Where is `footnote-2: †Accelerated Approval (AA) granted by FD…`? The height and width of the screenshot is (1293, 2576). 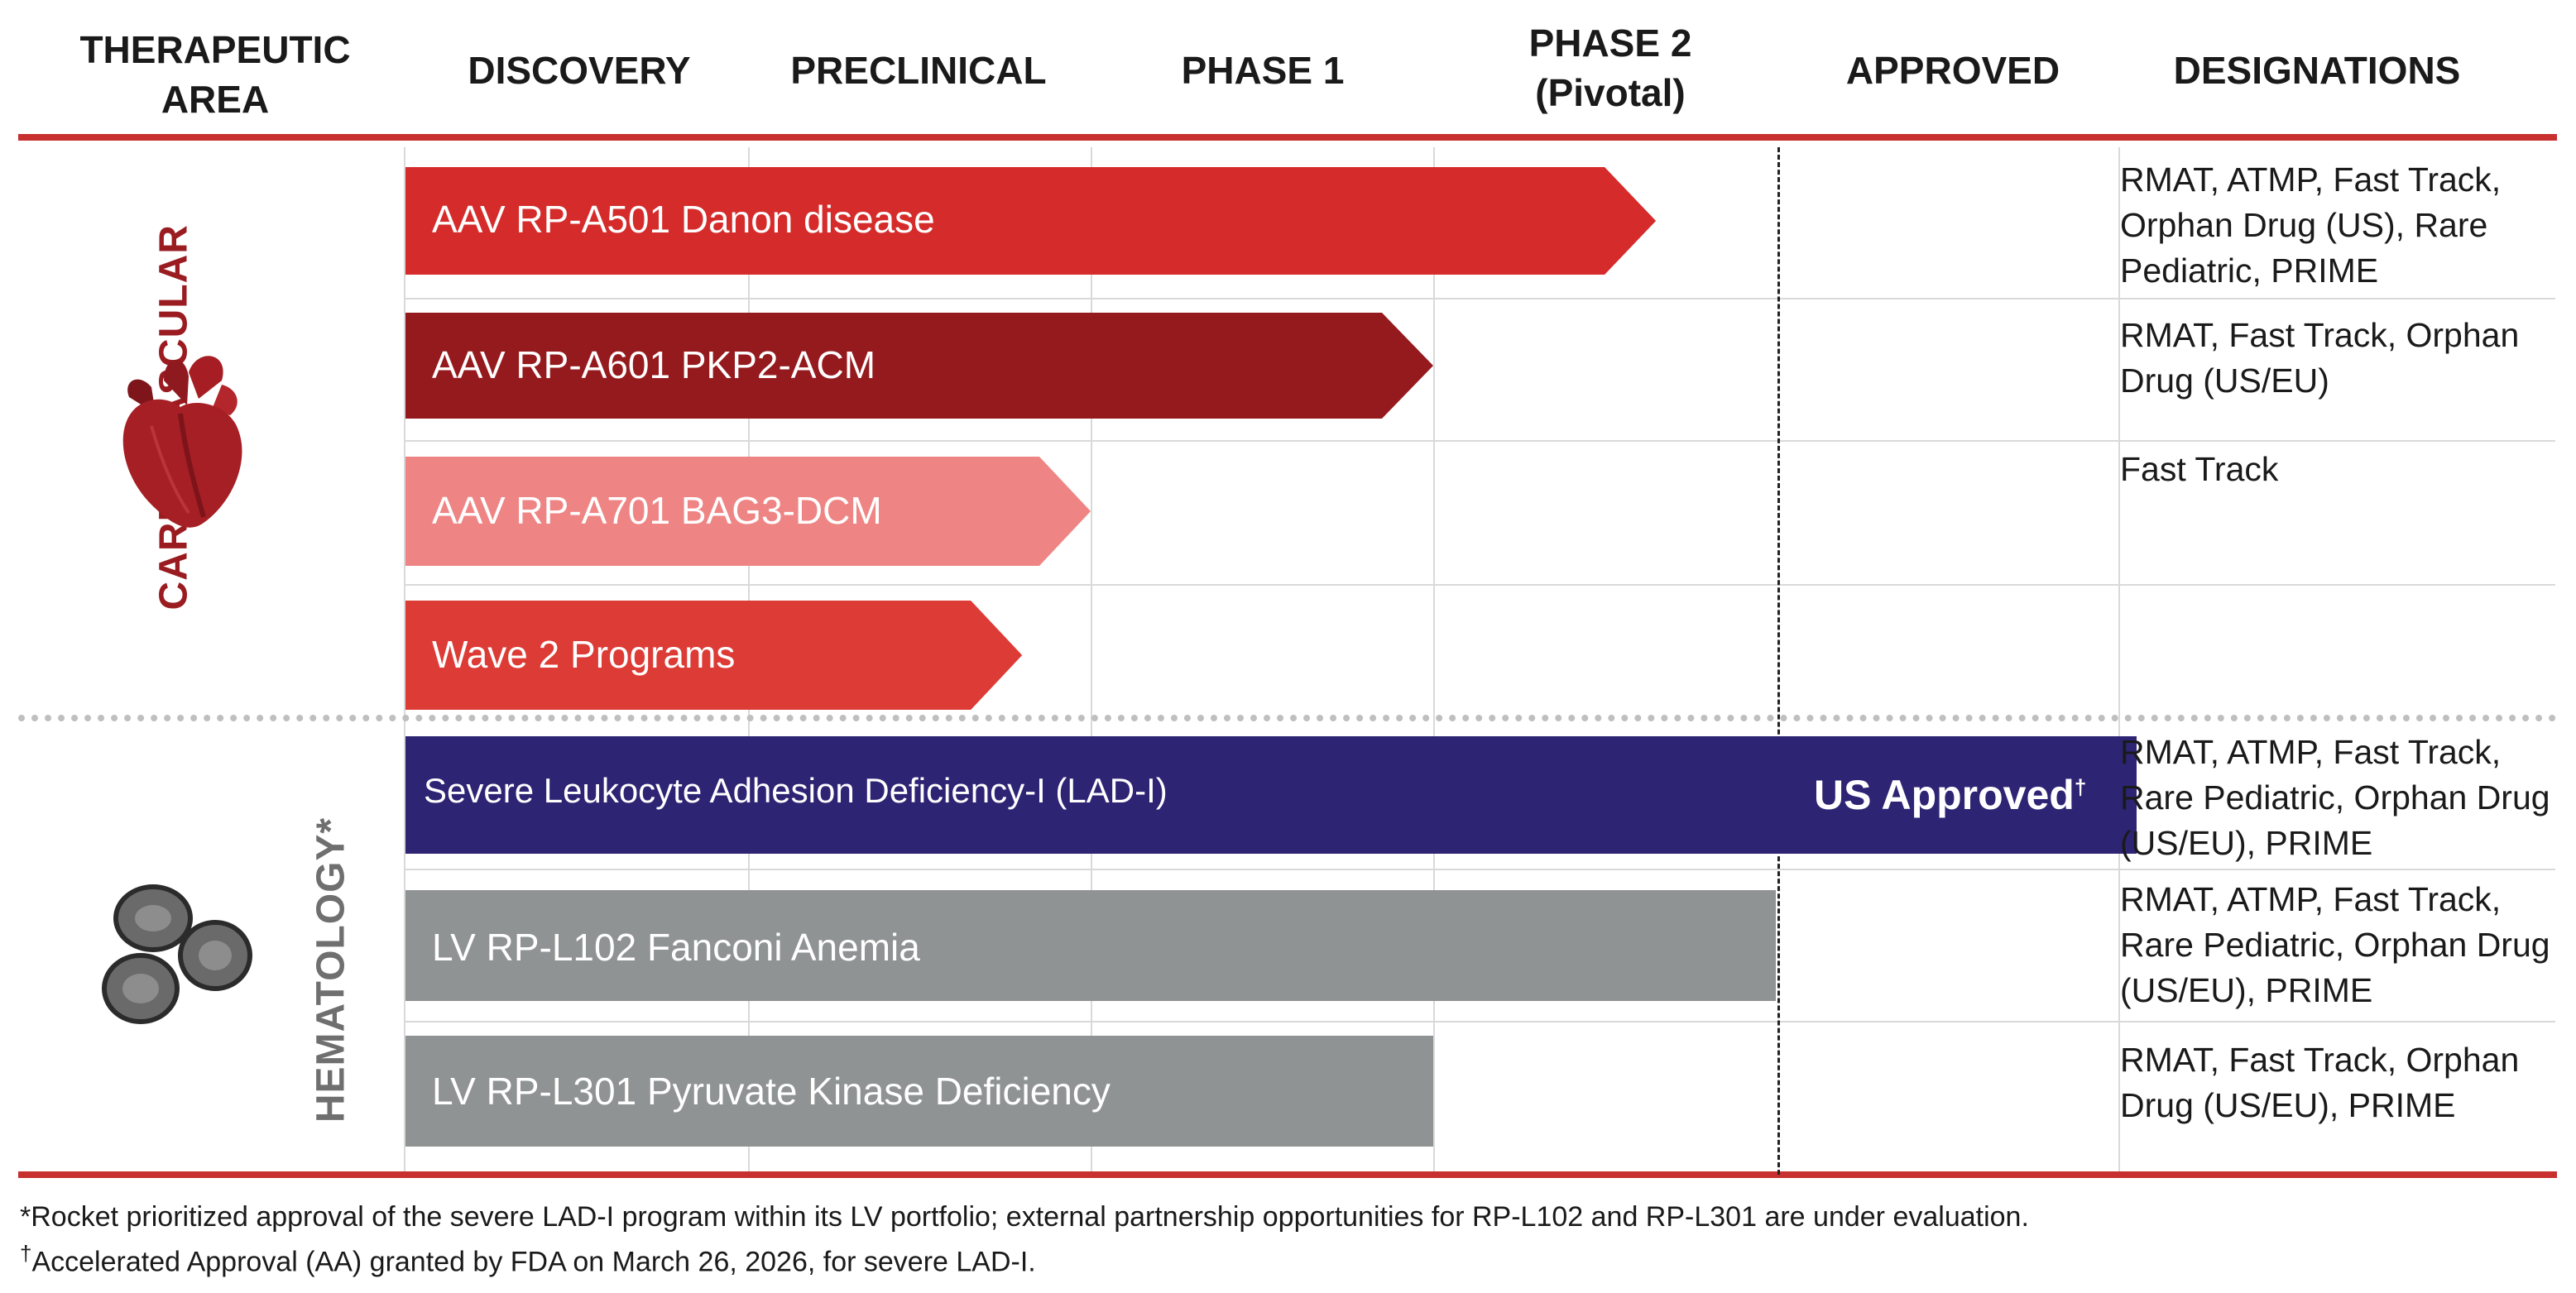 footnote-2: †Accelerated Approval (AA) granted by FD… is located at coordinates (528, 1259).